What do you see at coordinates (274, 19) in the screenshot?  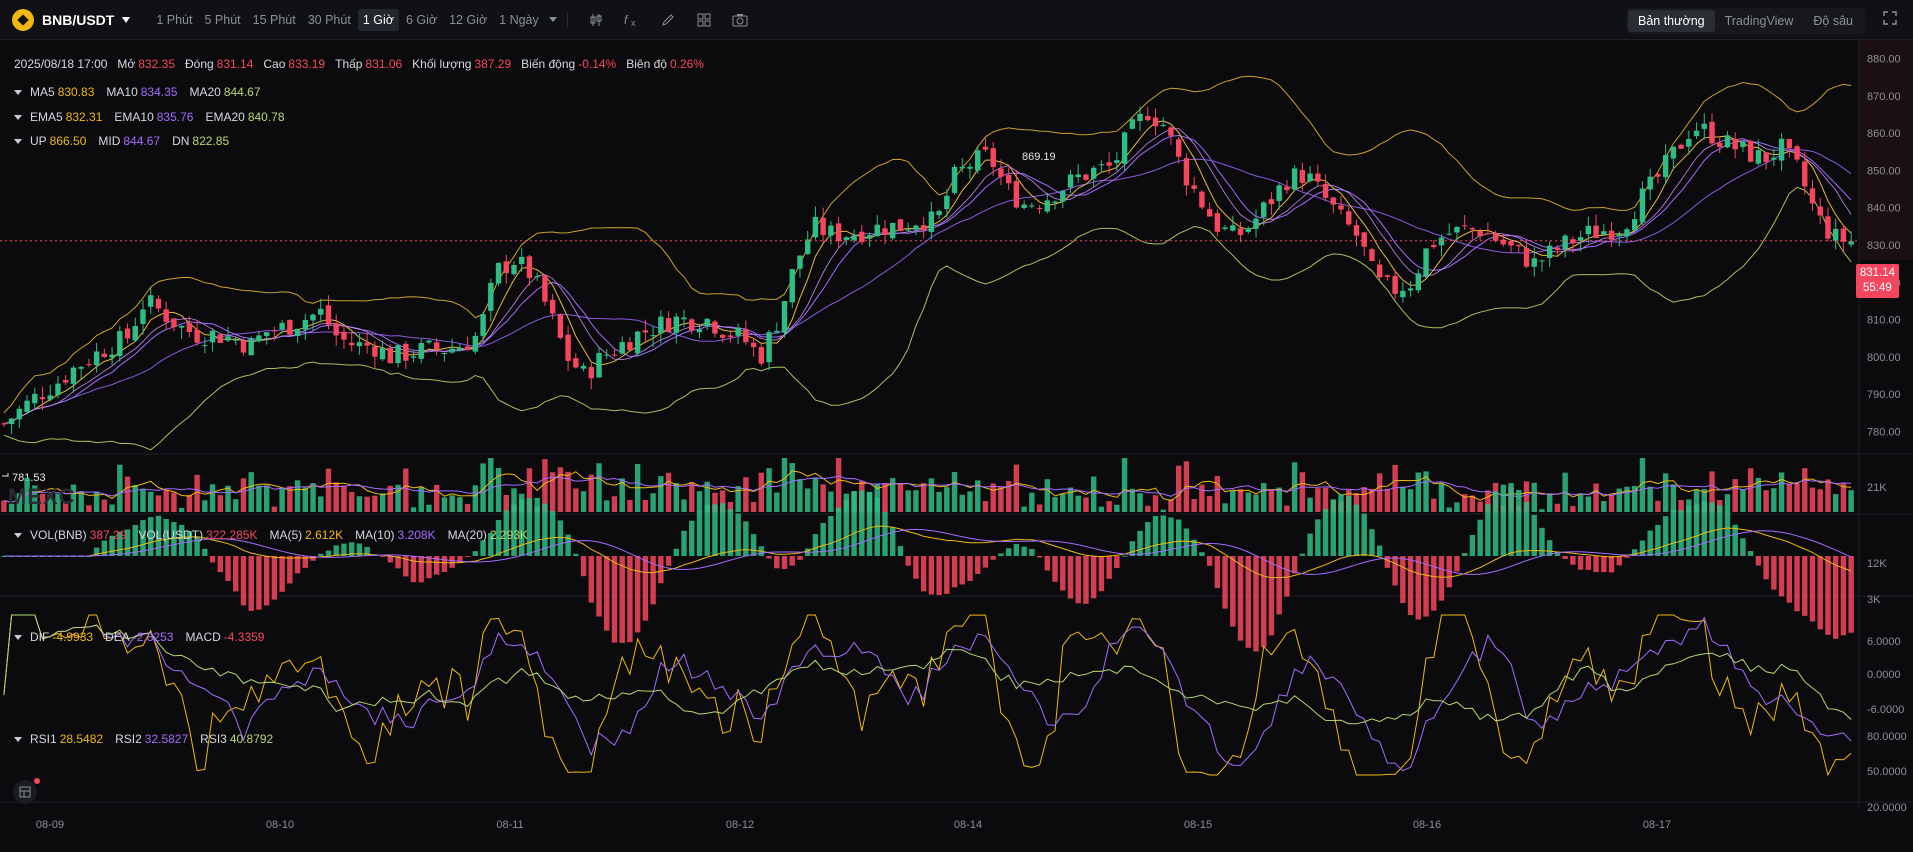 I see `timeframe-tab: 15 Phút` at bounding box center [274, 19].